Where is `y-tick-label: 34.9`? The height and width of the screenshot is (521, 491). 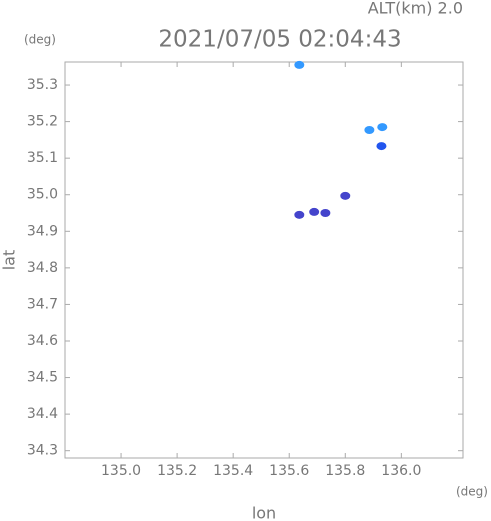
y-tick-label: 34.9 is located at coordinates (42, 231).